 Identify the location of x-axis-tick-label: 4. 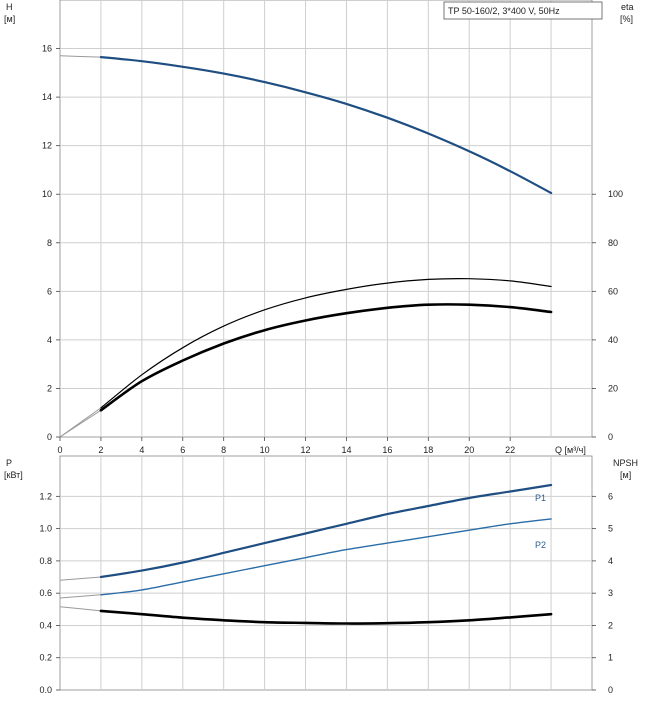
(141, 450).